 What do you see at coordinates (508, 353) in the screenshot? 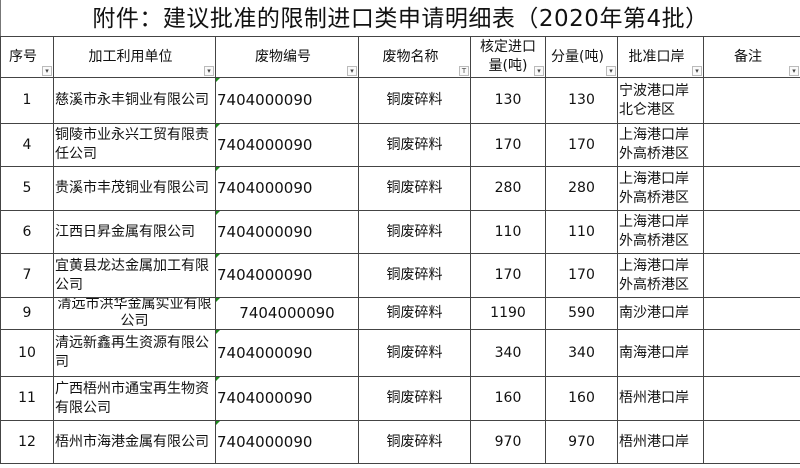
I see `cell-approved: 340` at bounding box center [508, 353].